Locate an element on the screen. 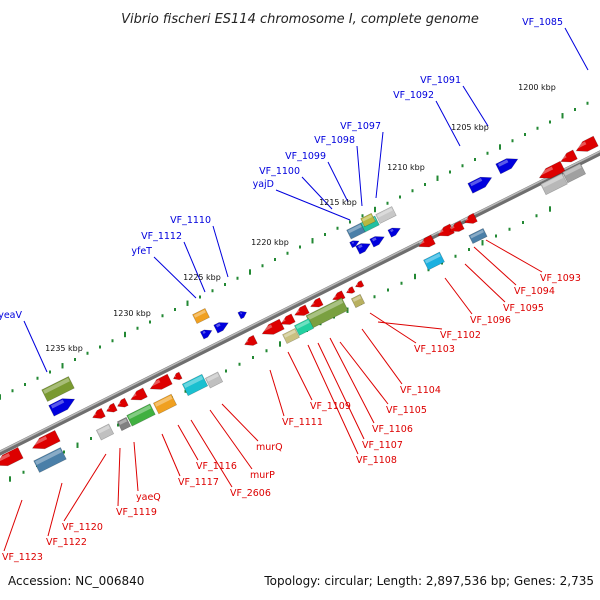 The image size is (600, 600). forward-gene-label: yajD is located at coordinates (263, 184).